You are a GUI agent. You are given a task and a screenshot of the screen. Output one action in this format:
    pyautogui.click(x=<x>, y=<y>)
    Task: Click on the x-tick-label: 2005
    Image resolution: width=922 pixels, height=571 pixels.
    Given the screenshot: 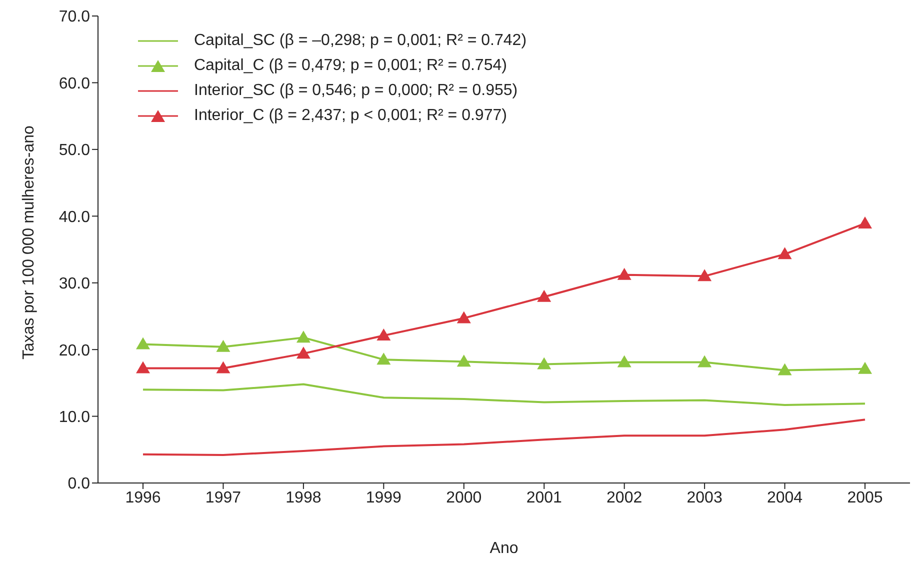 What is the action you would take?
    pyautogui.click(x=865, y=497)
    